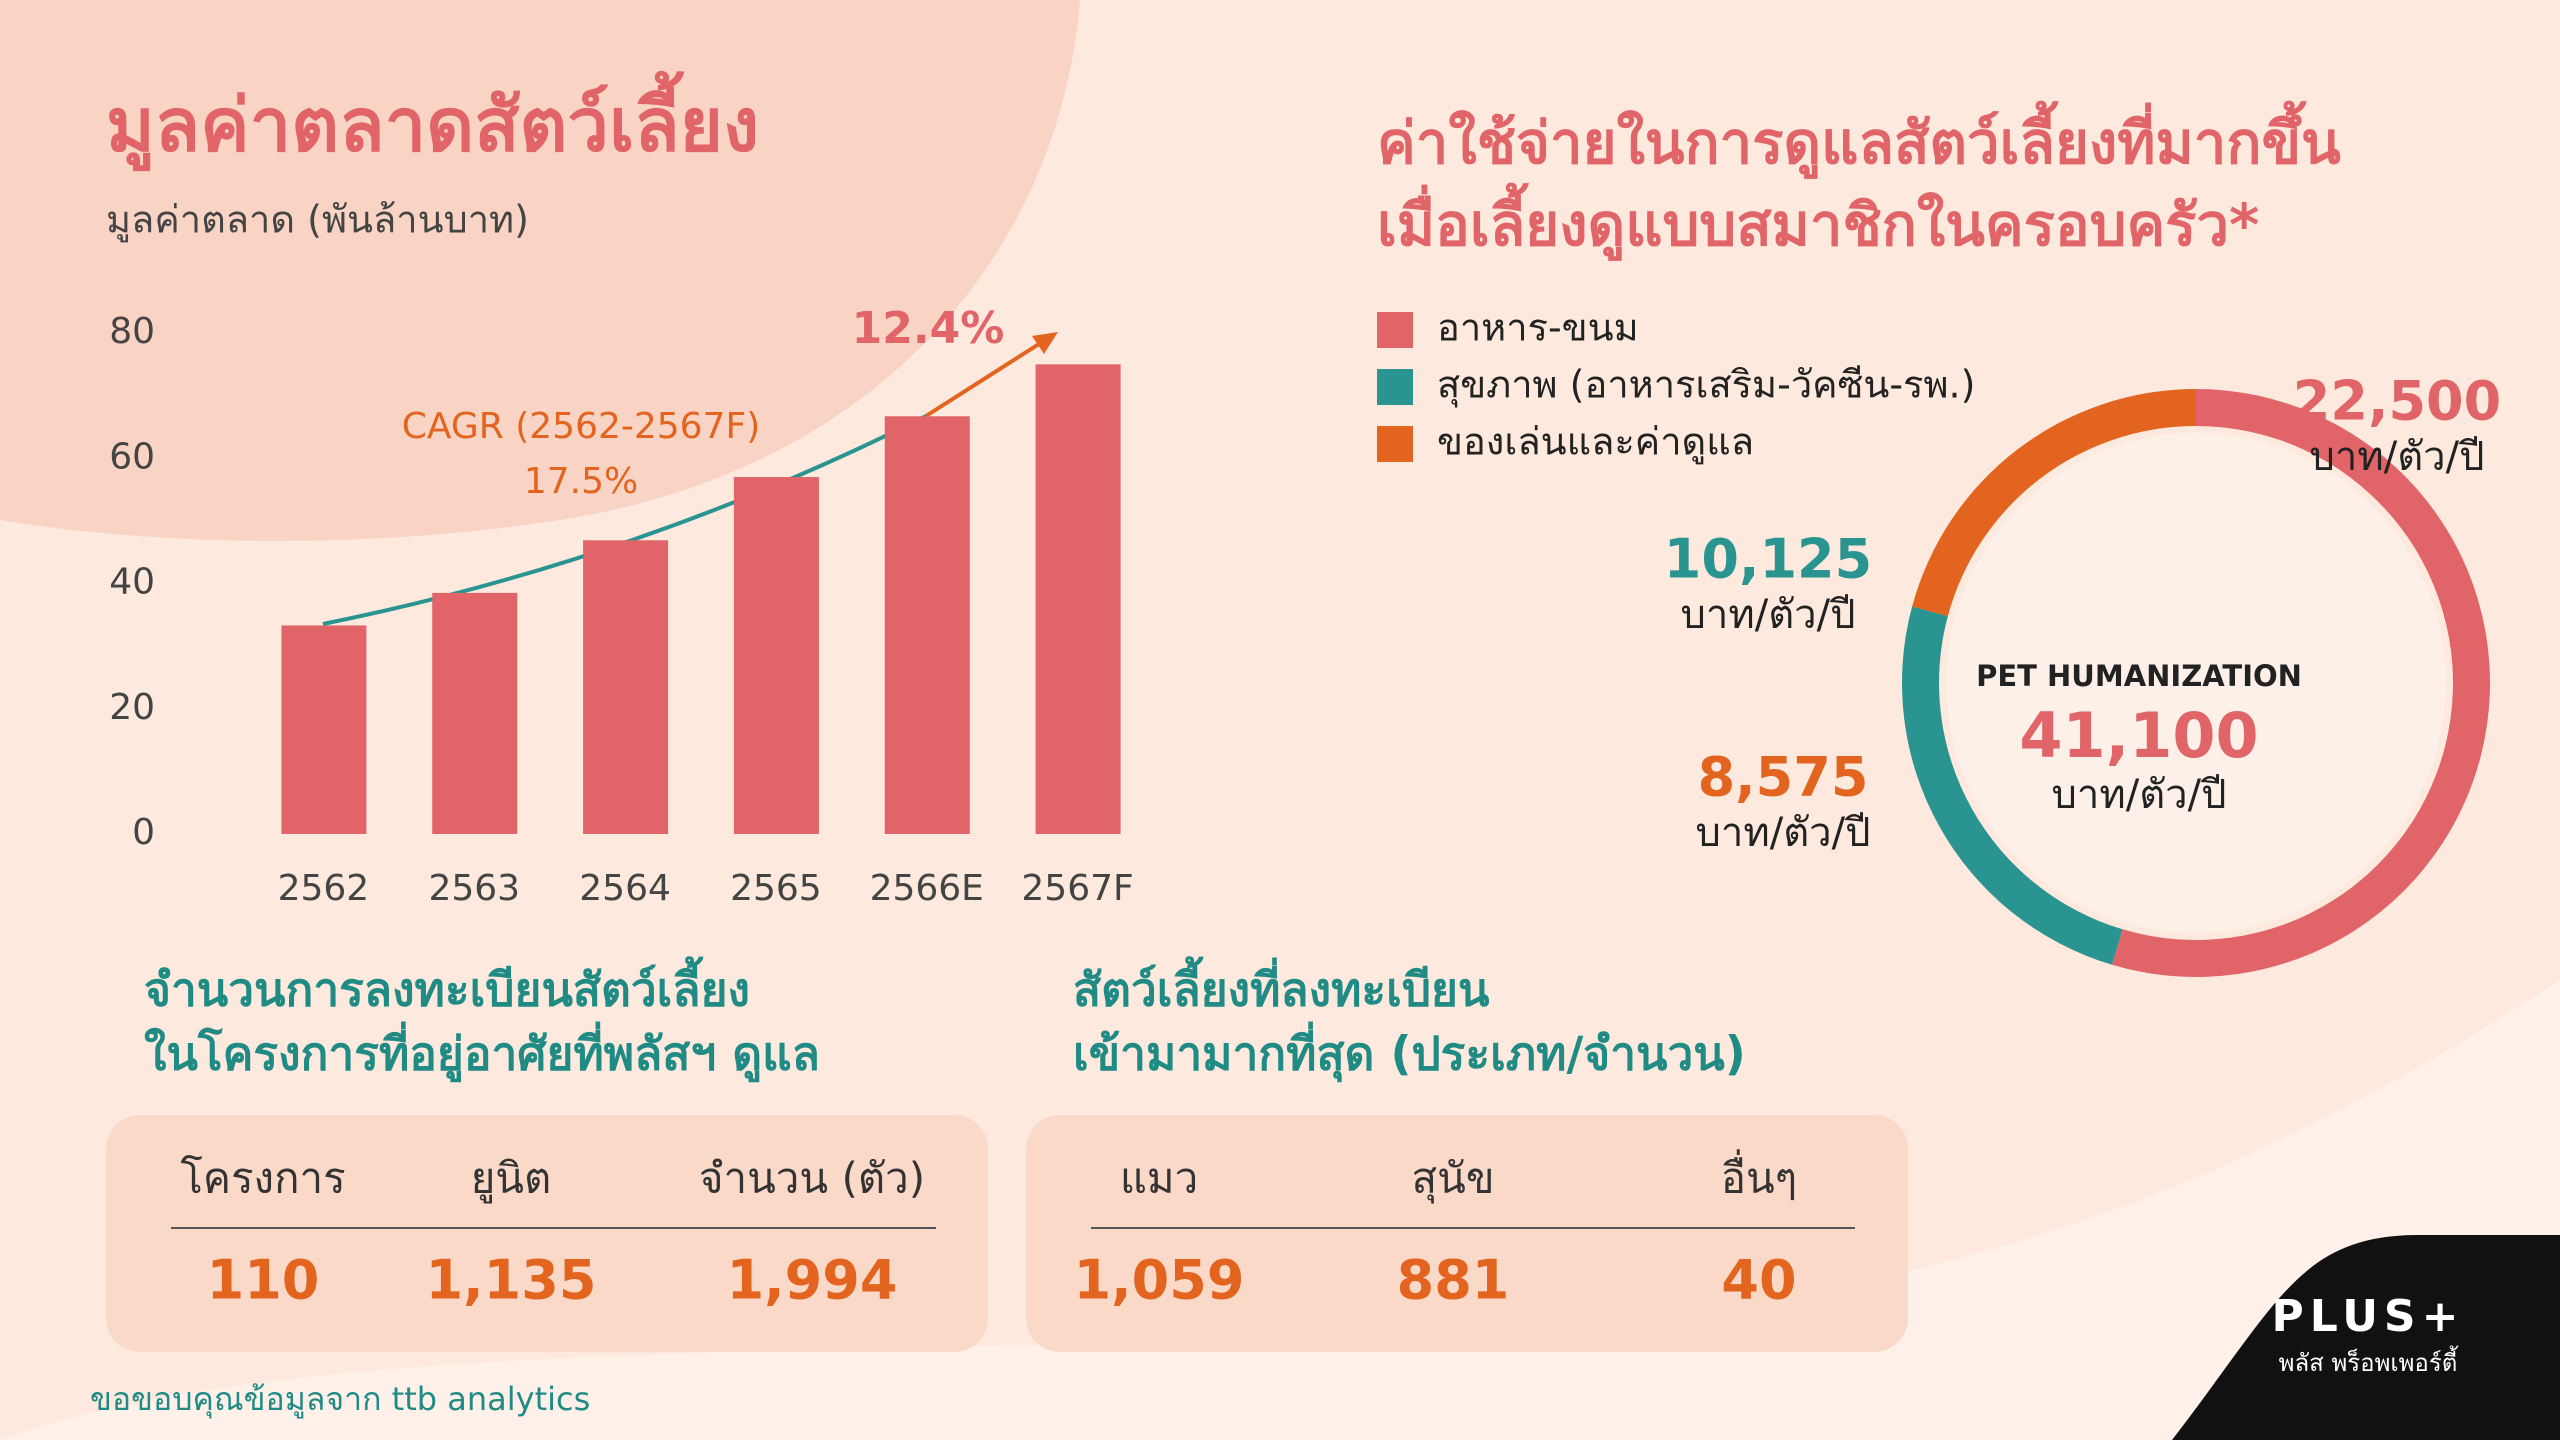  Describe the element at coordinates (812, 1178) in the screenshot. I see `table-header: จำนวน (ตัว)` at that location.